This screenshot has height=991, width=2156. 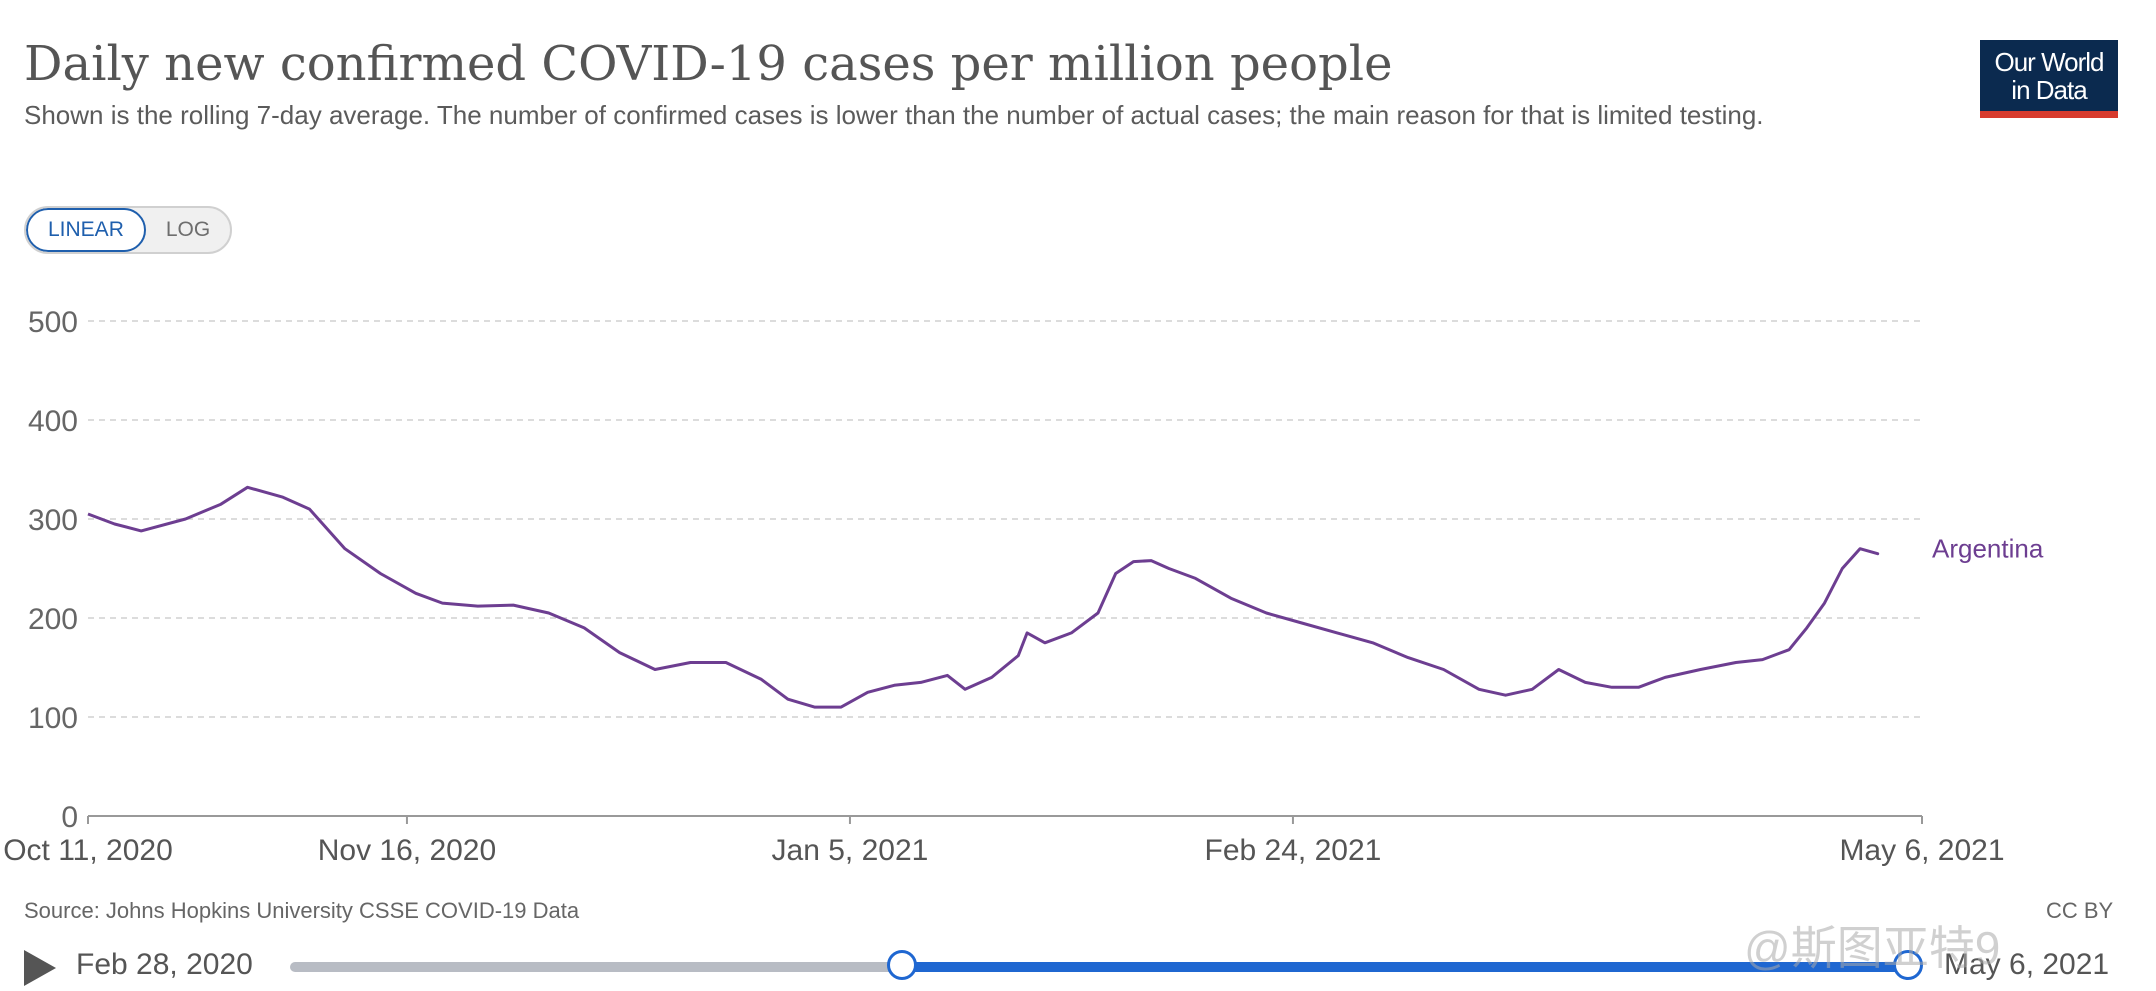 I want to click on owid-logo: Our World in Data, so click(x=2049, y=79).